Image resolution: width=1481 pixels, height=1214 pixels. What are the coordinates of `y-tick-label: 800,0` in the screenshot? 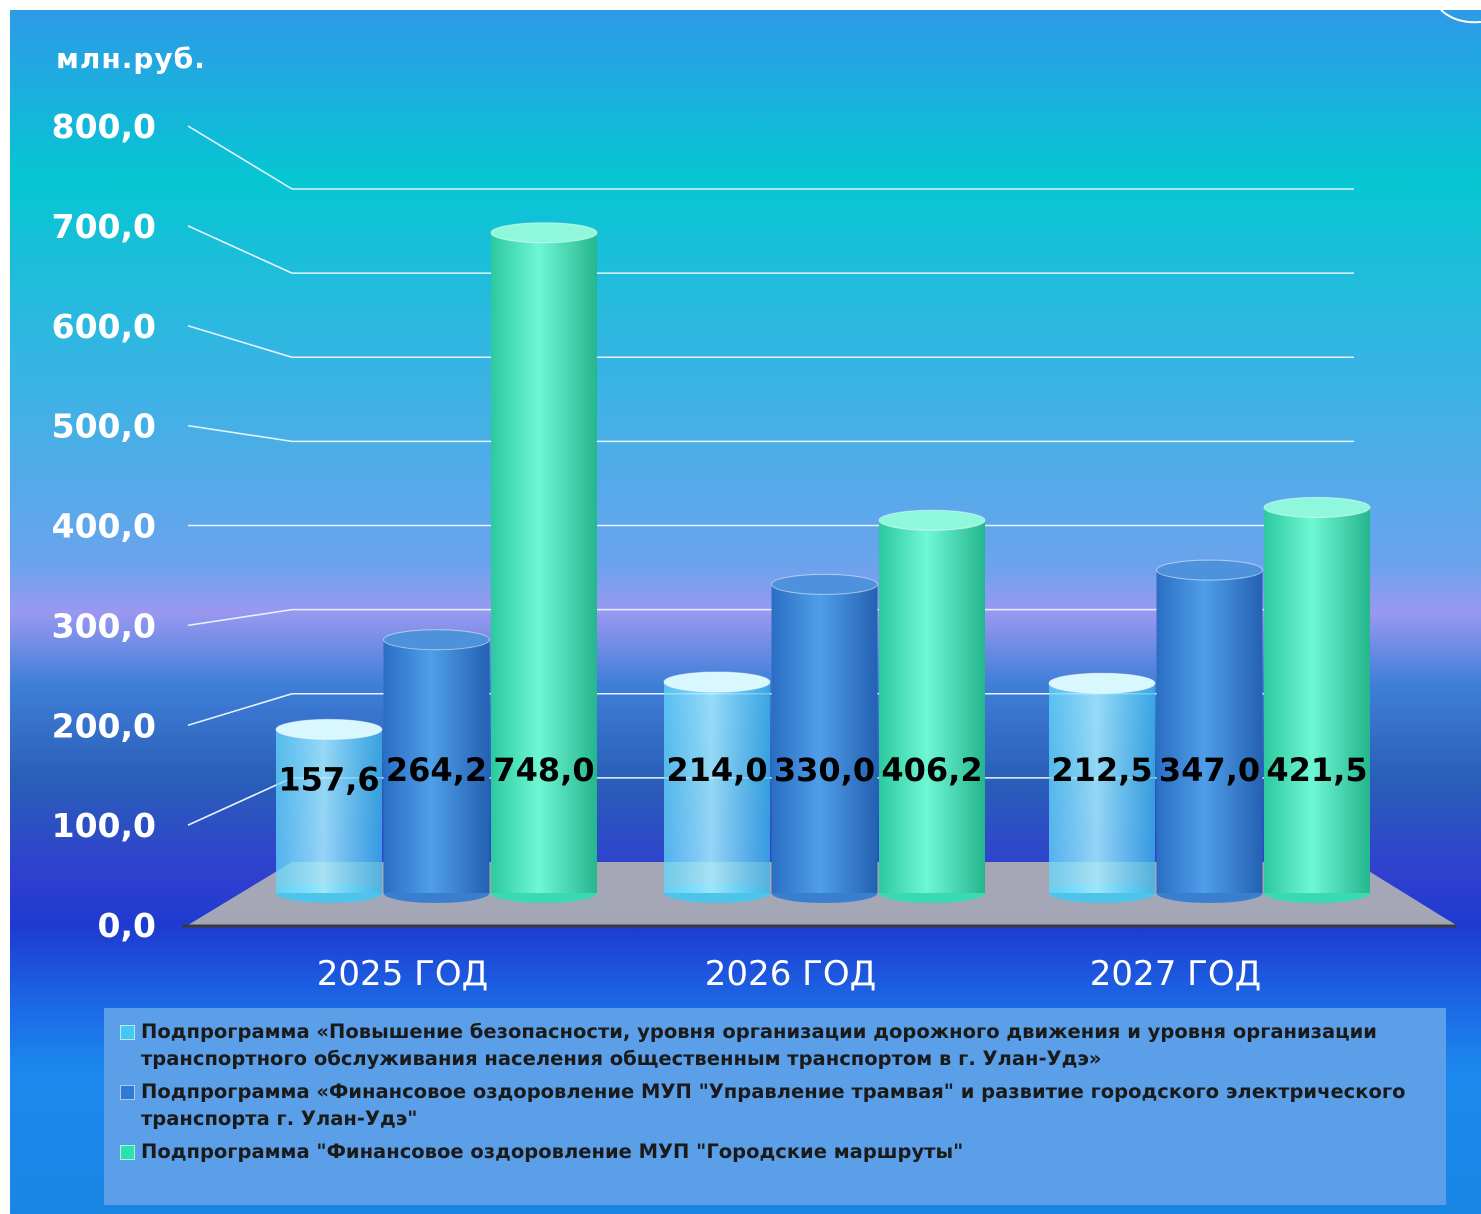 It's located at (104, 126).